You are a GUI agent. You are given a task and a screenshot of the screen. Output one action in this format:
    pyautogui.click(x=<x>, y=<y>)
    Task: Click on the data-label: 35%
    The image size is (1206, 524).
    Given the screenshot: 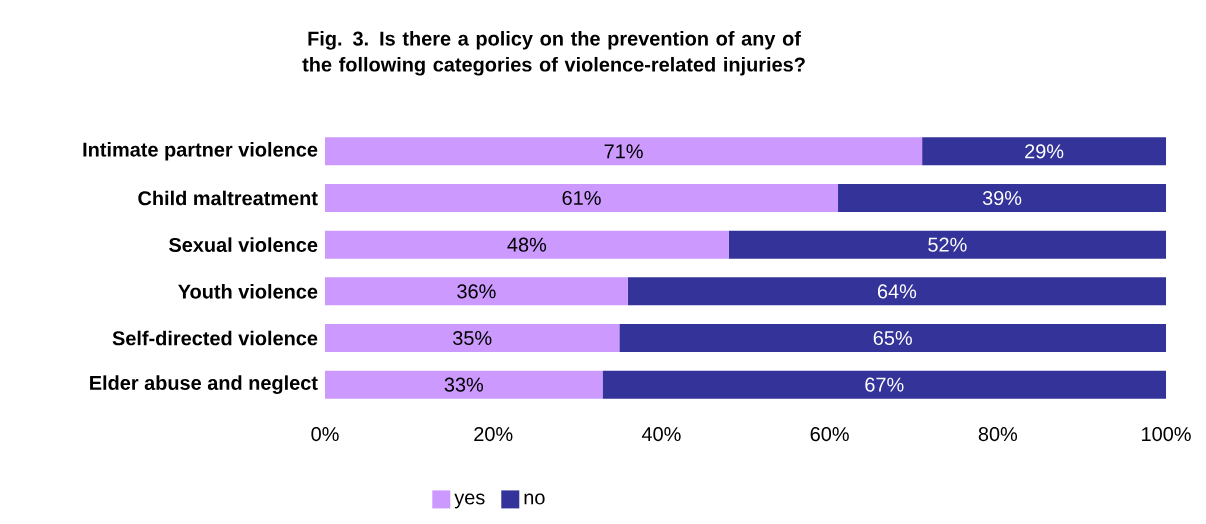 What is the action you would take?
    pyautogui.click(x=472, y=338)
    